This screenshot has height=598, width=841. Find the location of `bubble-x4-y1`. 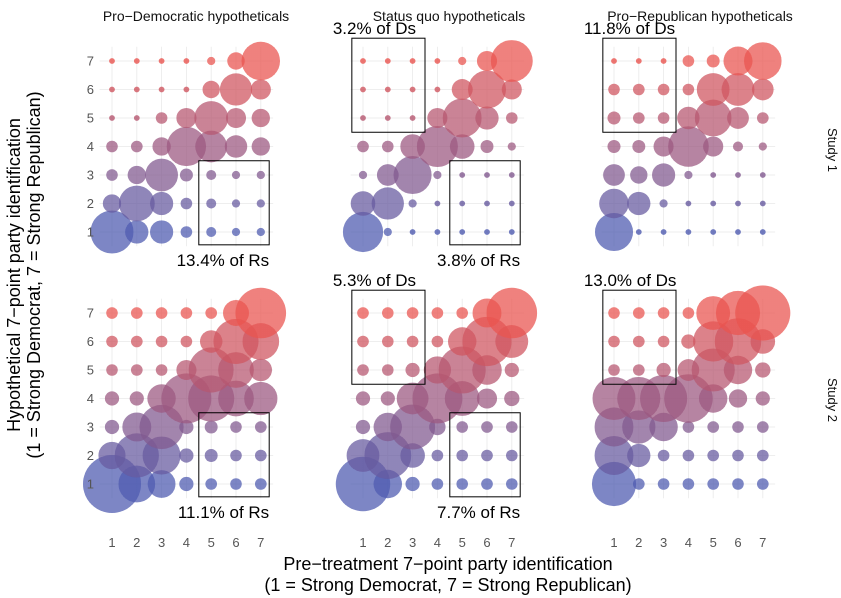

bubble-x4-y1 is located at coordinates (688, 232).